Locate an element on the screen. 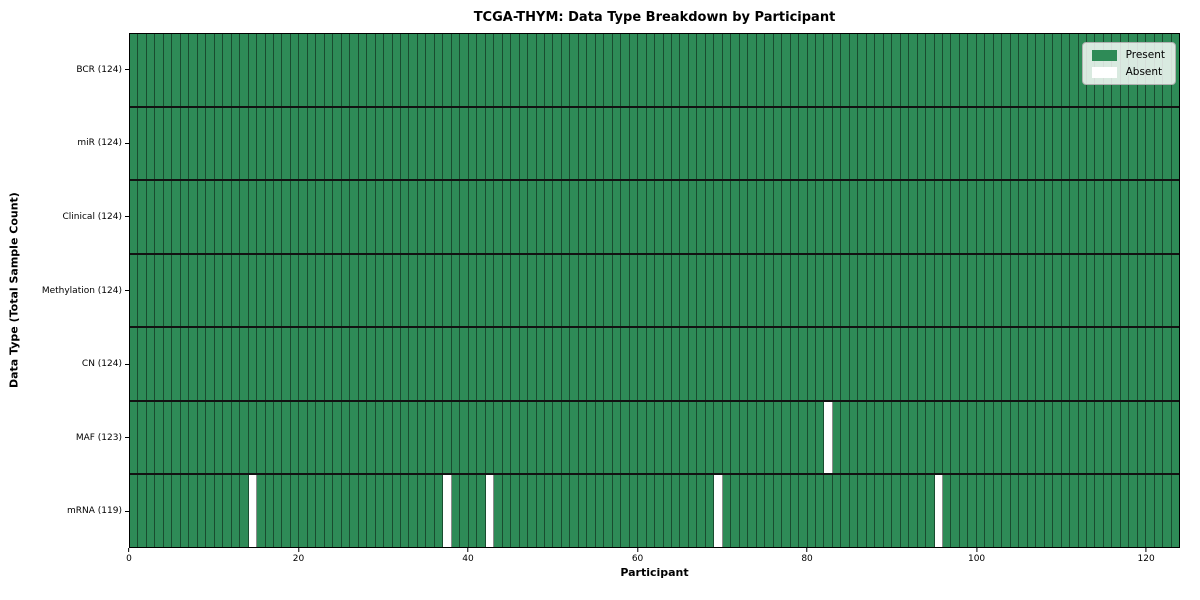  x-tick-label: 20 is located at coordinates (298, 559).